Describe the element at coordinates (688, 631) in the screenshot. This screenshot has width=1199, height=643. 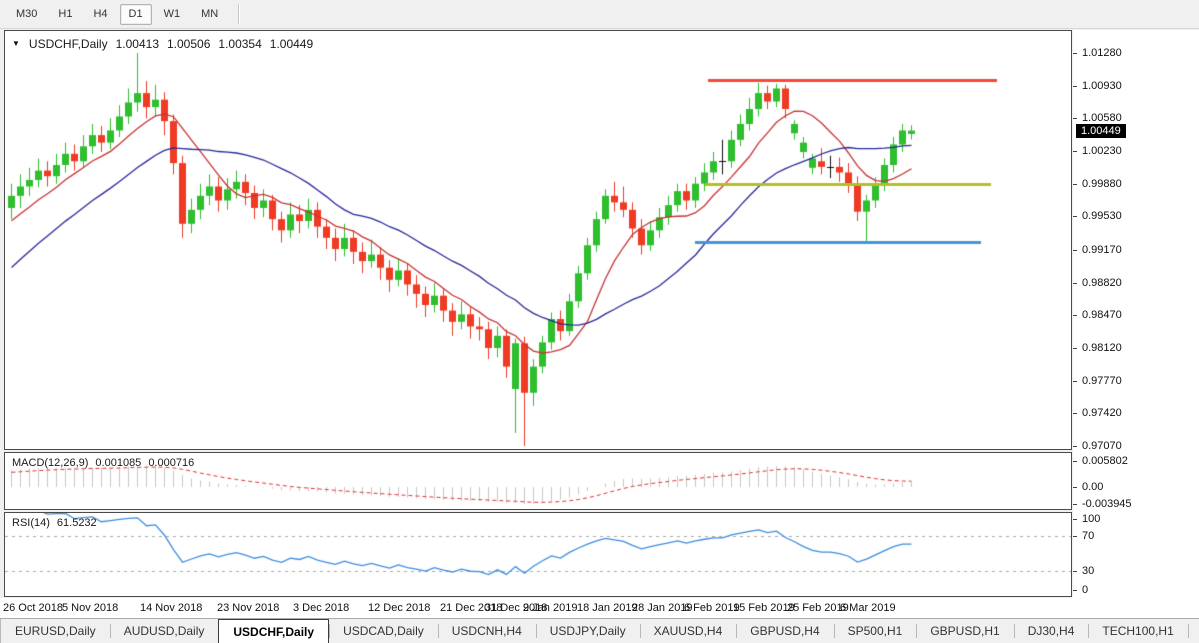
I see `tab-xauusd-h4: XAUUSD,H4` at that location.